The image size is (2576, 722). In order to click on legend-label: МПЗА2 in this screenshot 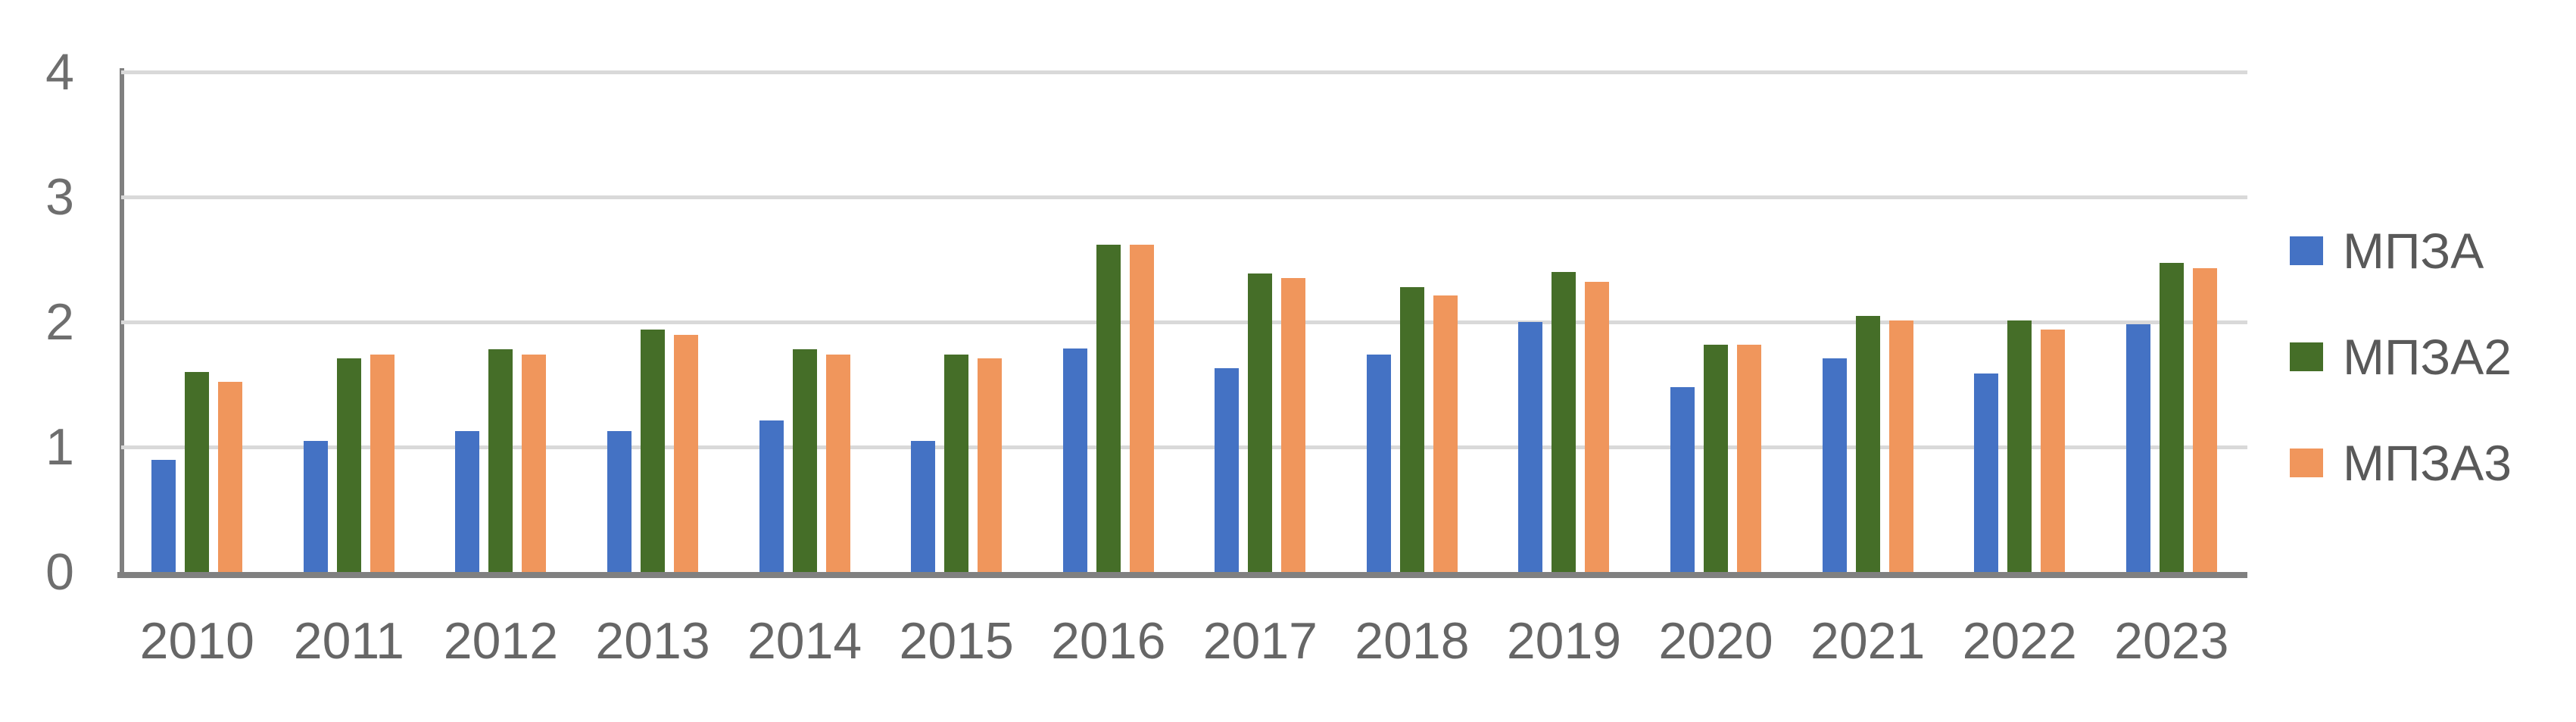, I will do `click(2427, 357)`.